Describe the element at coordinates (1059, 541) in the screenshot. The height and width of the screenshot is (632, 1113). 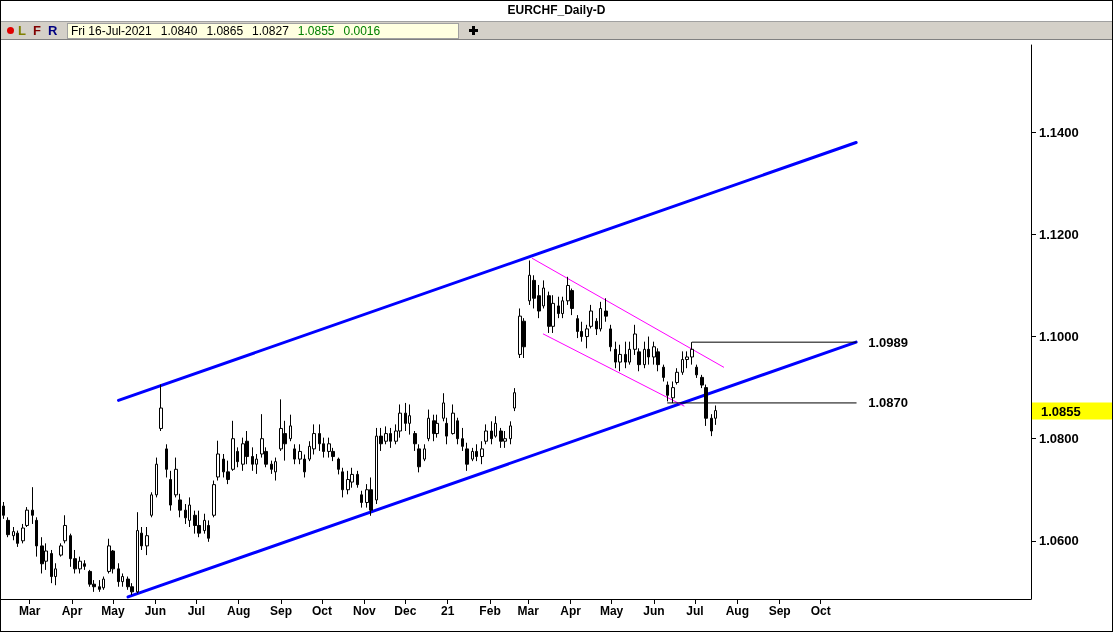
I see `y-tick-label: 1.0600` at that location.